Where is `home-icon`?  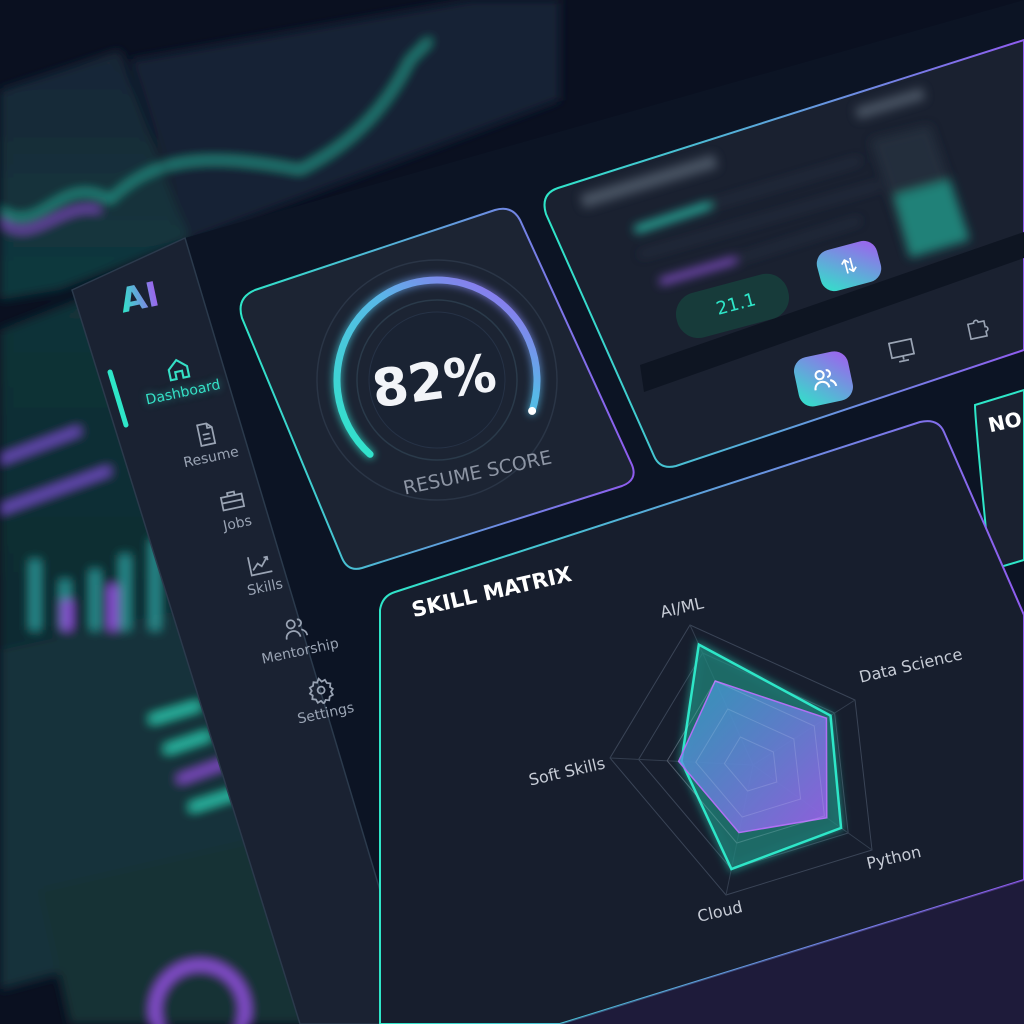 home-icon is located at coordinates (179, 370).